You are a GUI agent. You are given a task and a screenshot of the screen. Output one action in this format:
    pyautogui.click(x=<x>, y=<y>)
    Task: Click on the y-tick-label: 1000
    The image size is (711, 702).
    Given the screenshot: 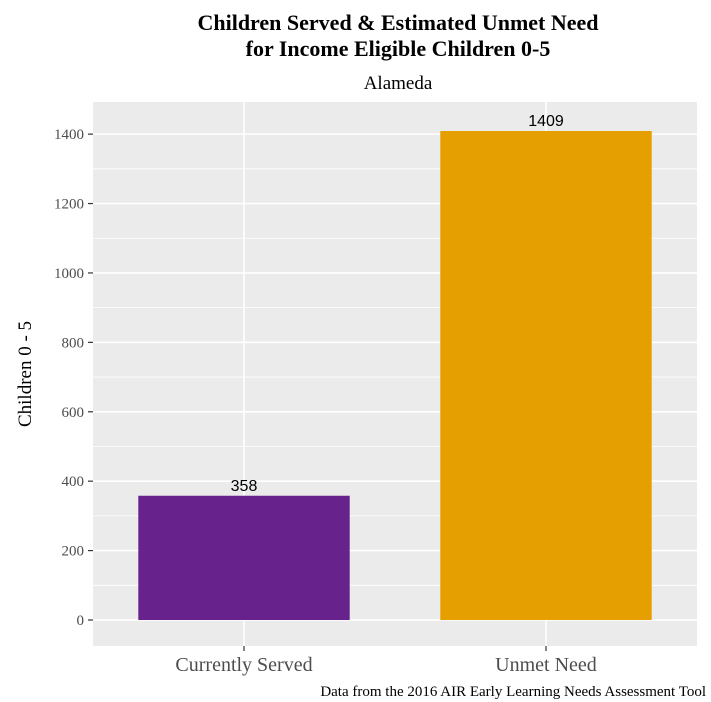 What is the action you would take?
    pyautogui.click(x=69, y=274)
    